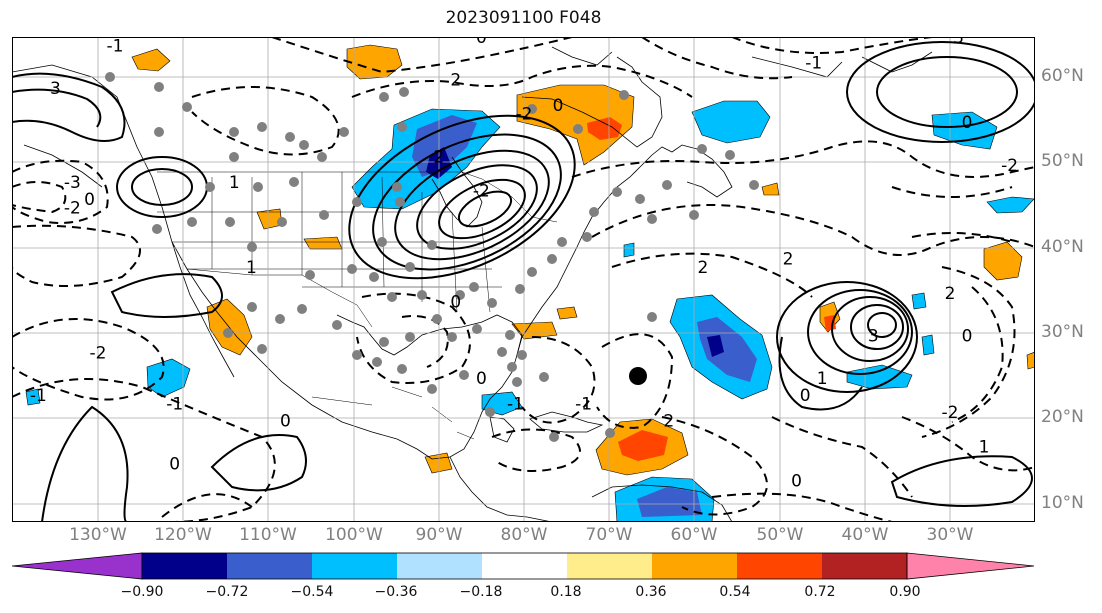  I want to click on lon-label: 40°W, so click(865, 535).